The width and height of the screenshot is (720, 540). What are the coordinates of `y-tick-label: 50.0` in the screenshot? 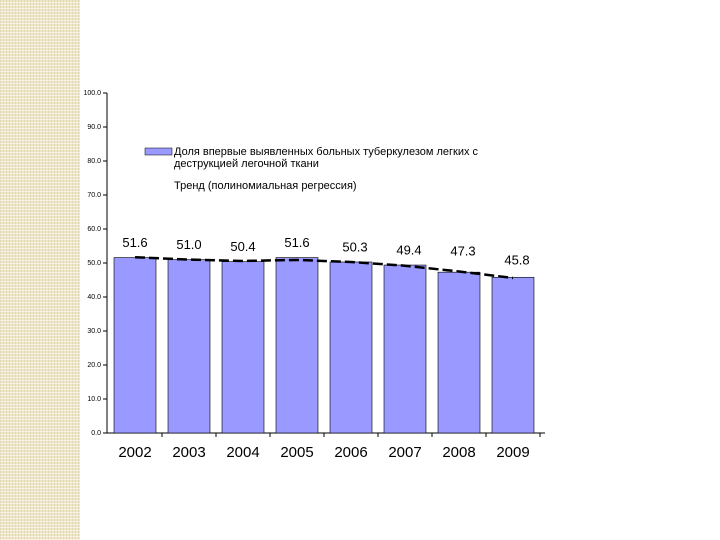 It's located at (94, 263).